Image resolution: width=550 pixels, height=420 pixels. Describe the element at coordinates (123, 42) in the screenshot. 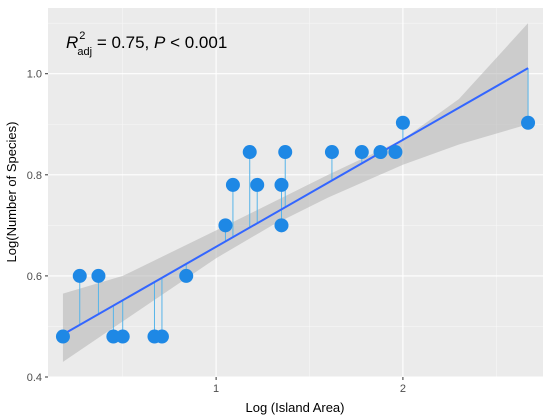

I see `r-value: = 0.75,` at that location.